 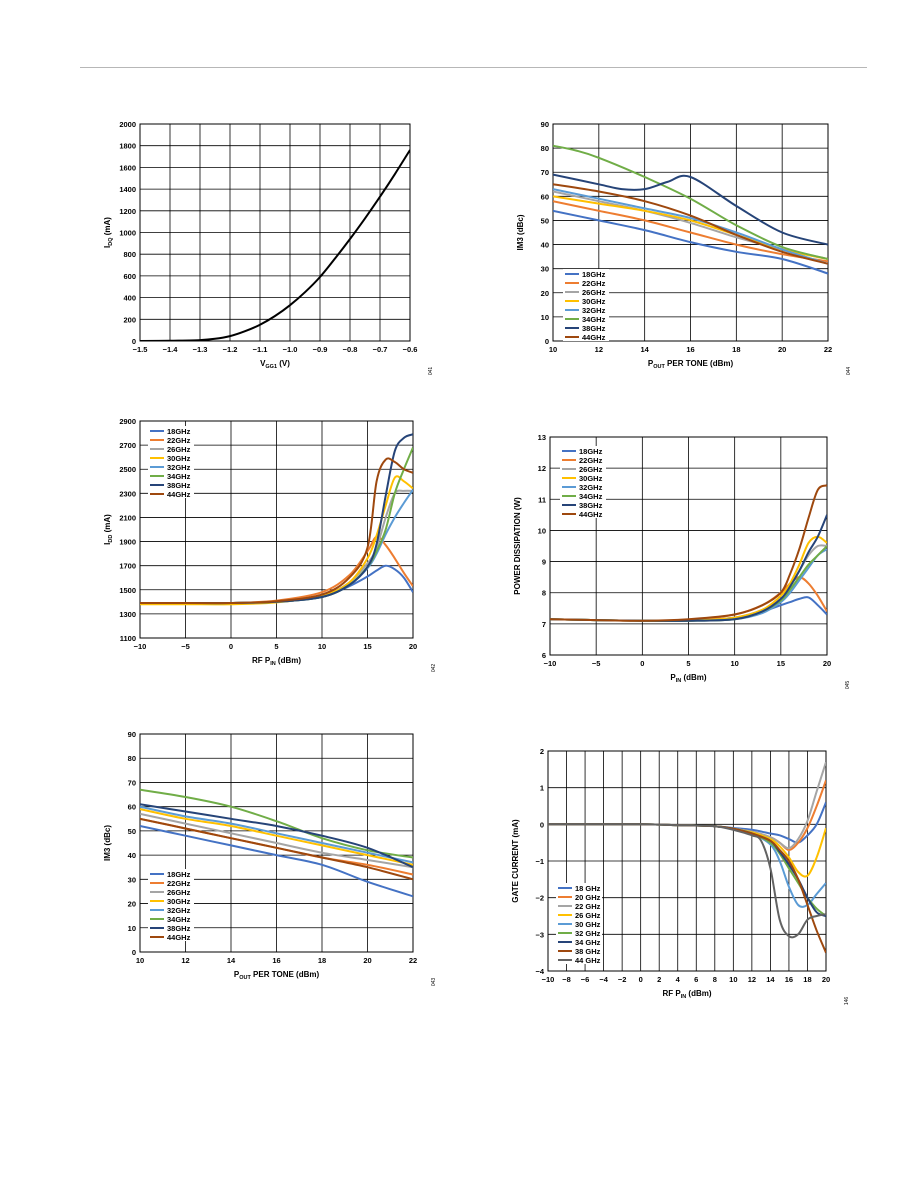 I want to click on legend-label: 30 GHz, so click(x=588, y=924).